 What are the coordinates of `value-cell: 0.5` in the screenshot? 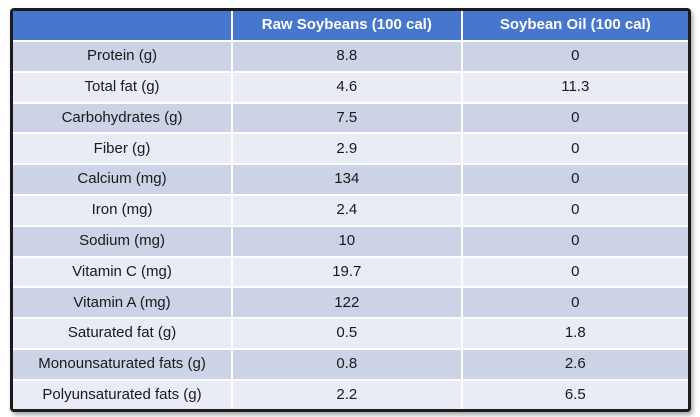 It's located at (348, 334).